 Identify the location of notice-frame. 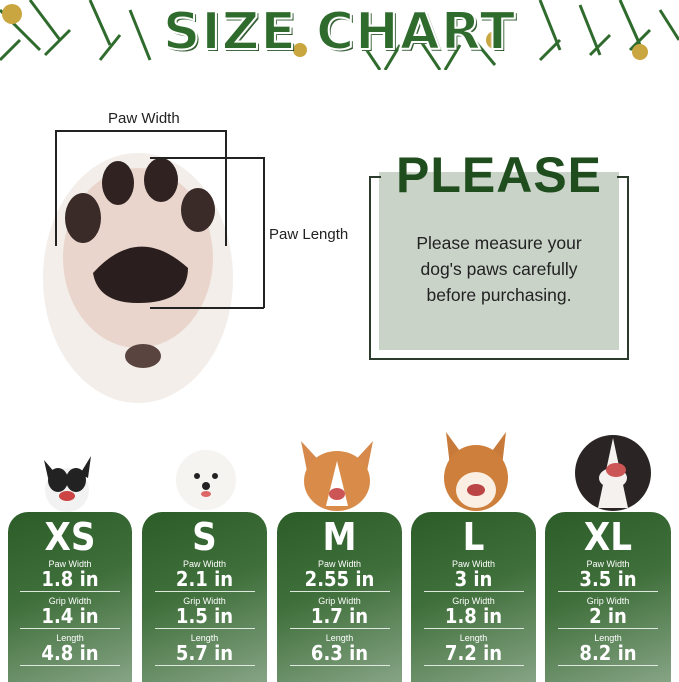
(499, 268).